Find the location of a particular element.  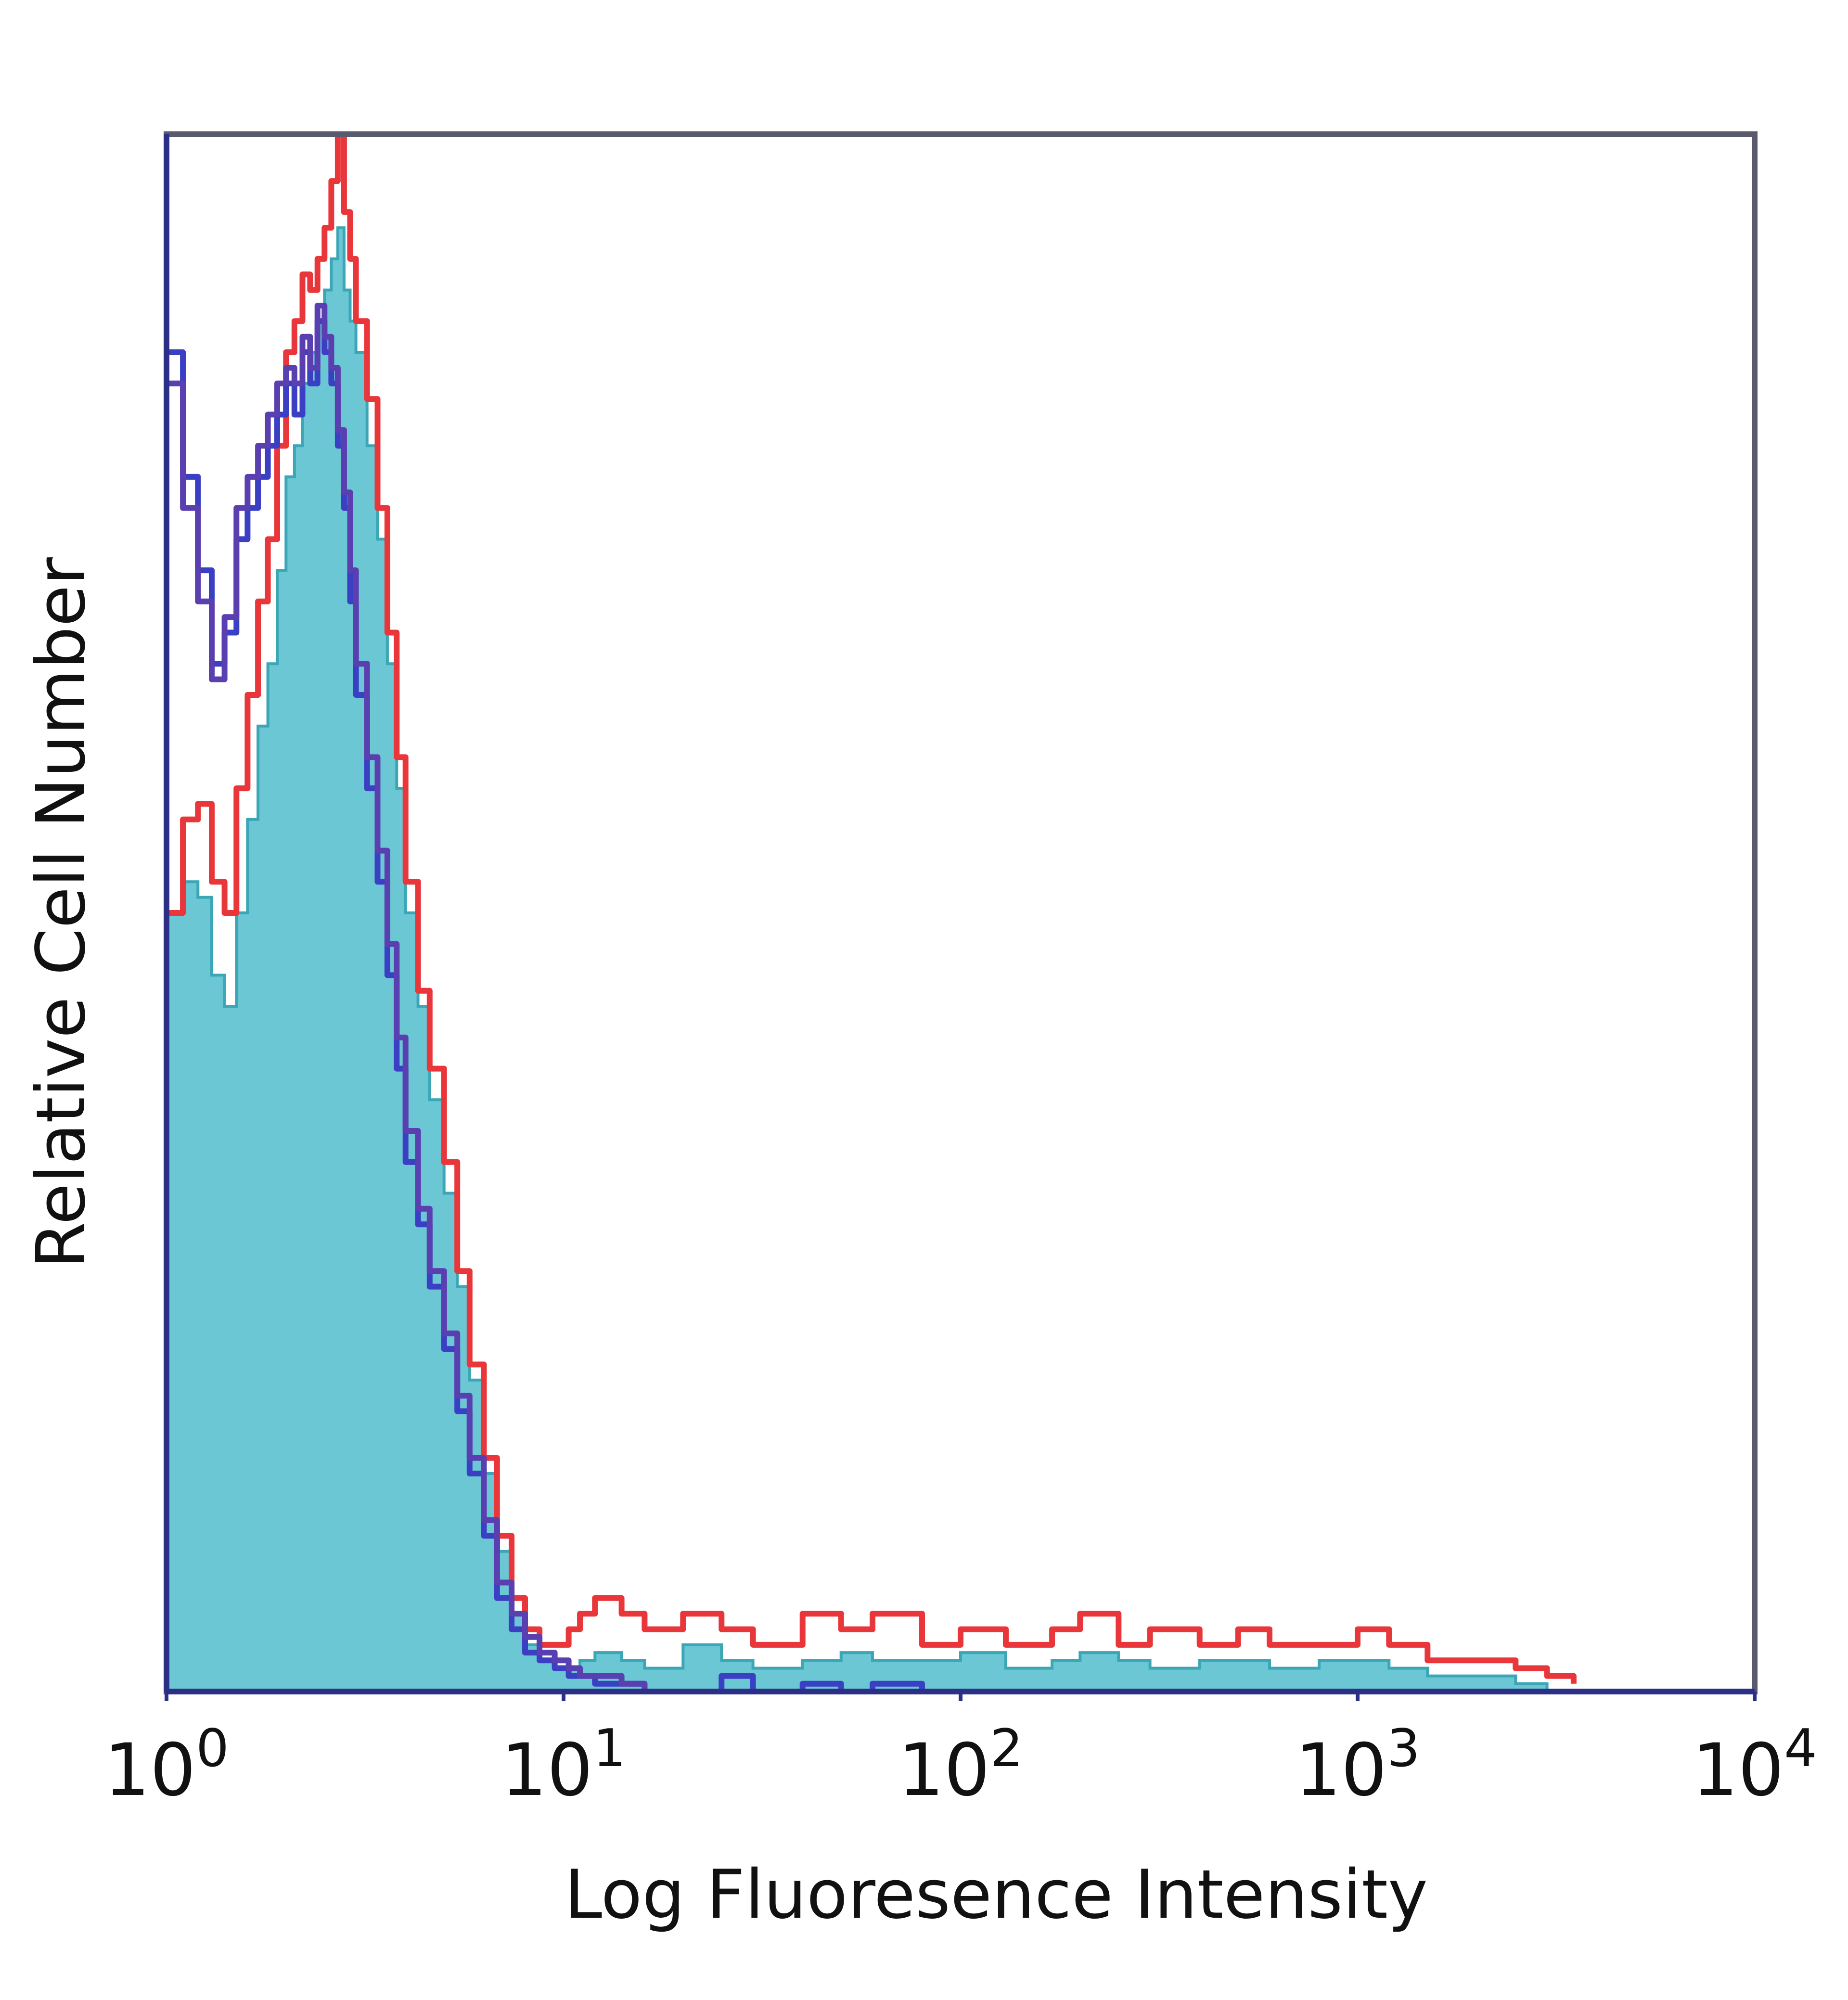

x-tick-label: 10¹ is located at coordinates (563, 1765).